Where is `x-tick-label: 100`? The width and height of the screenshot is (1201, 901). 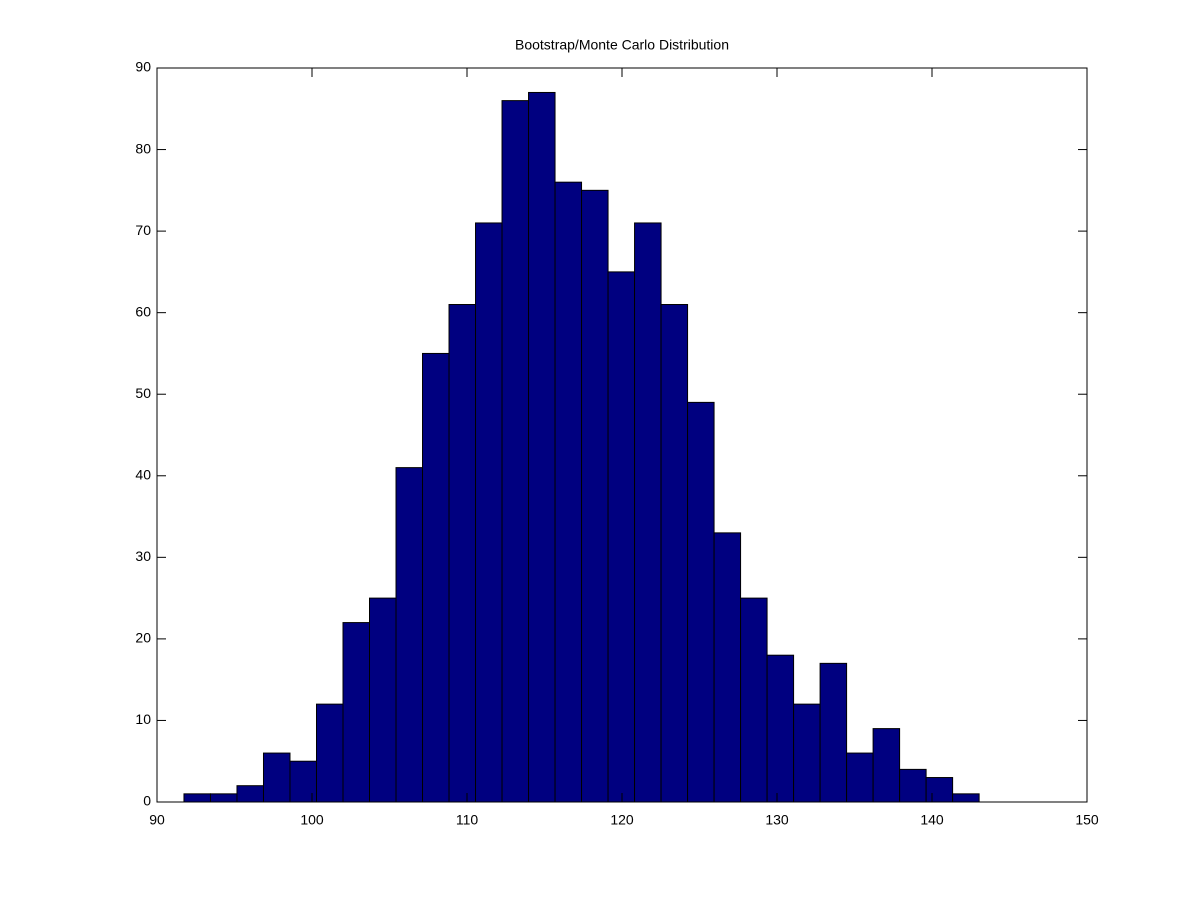 x-tick-label: 100 is located at coordinates (312, 820).